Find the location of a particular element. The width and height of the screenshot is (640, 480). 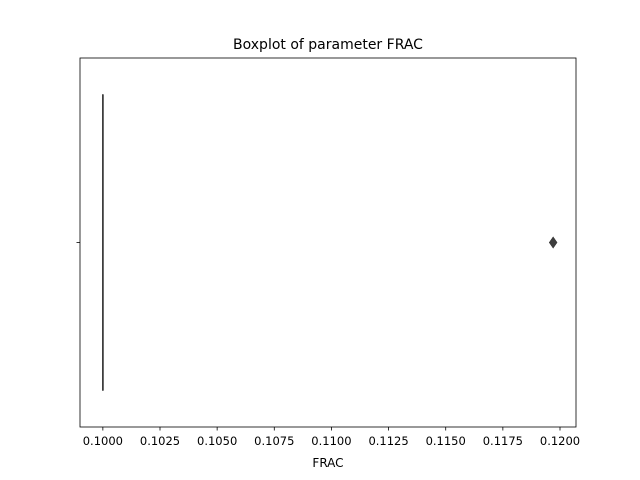

x-axis-label: FRAC is located at coordinates (327, 463).